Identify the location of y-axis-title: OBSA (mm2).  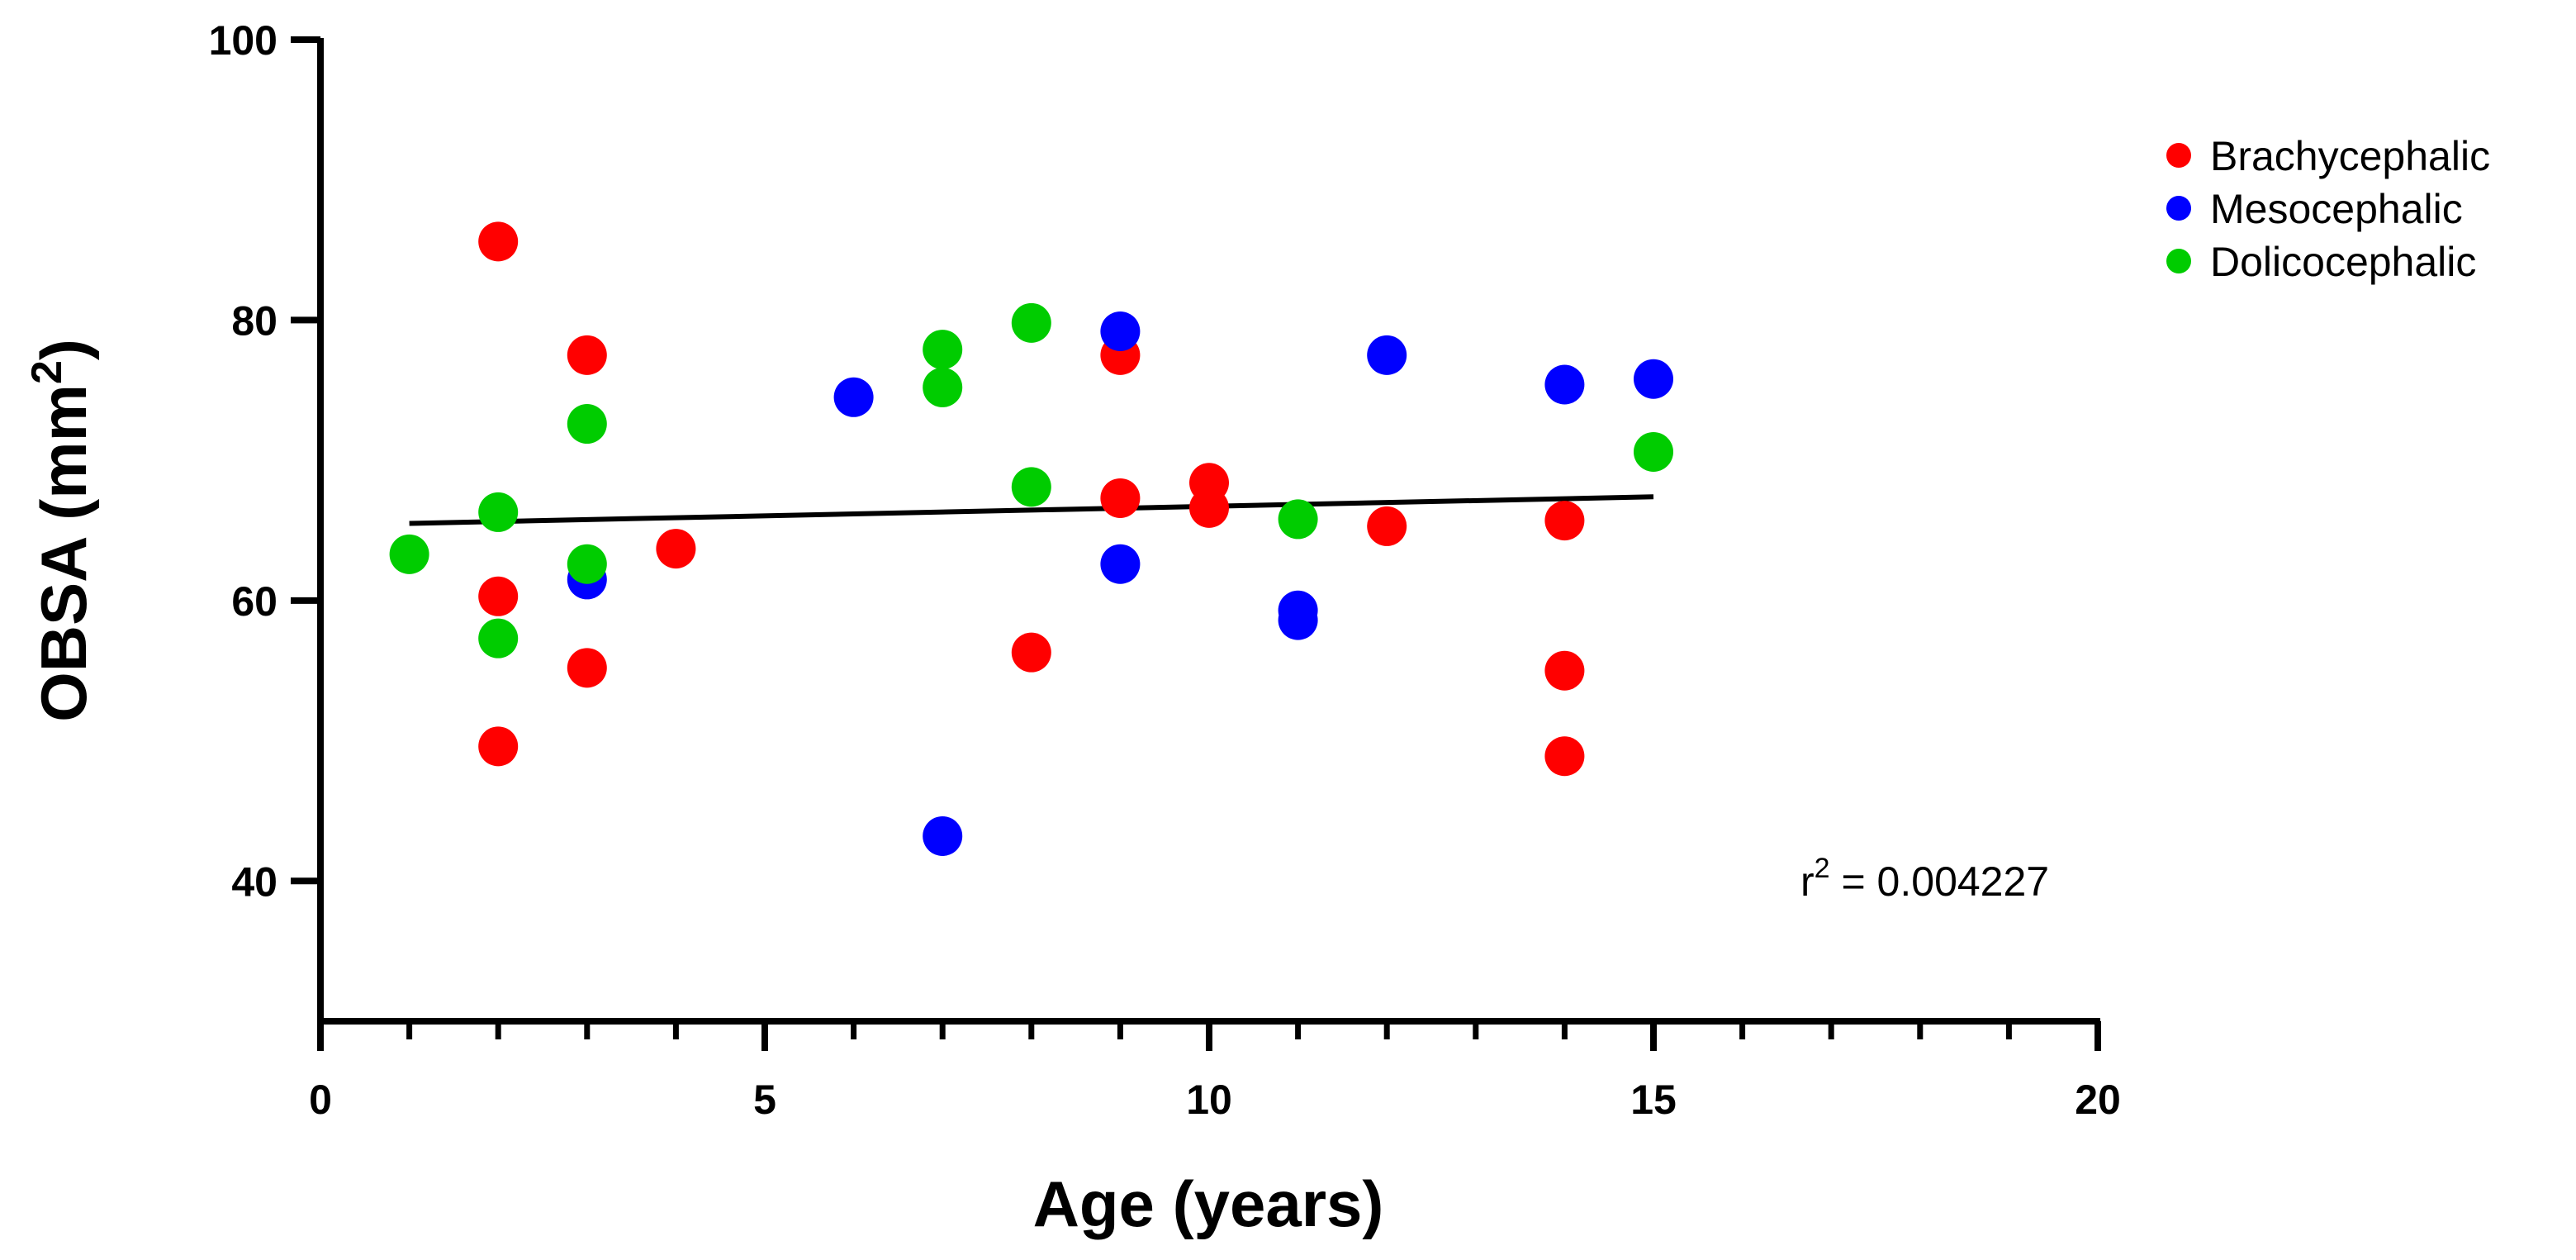
(61, 530).